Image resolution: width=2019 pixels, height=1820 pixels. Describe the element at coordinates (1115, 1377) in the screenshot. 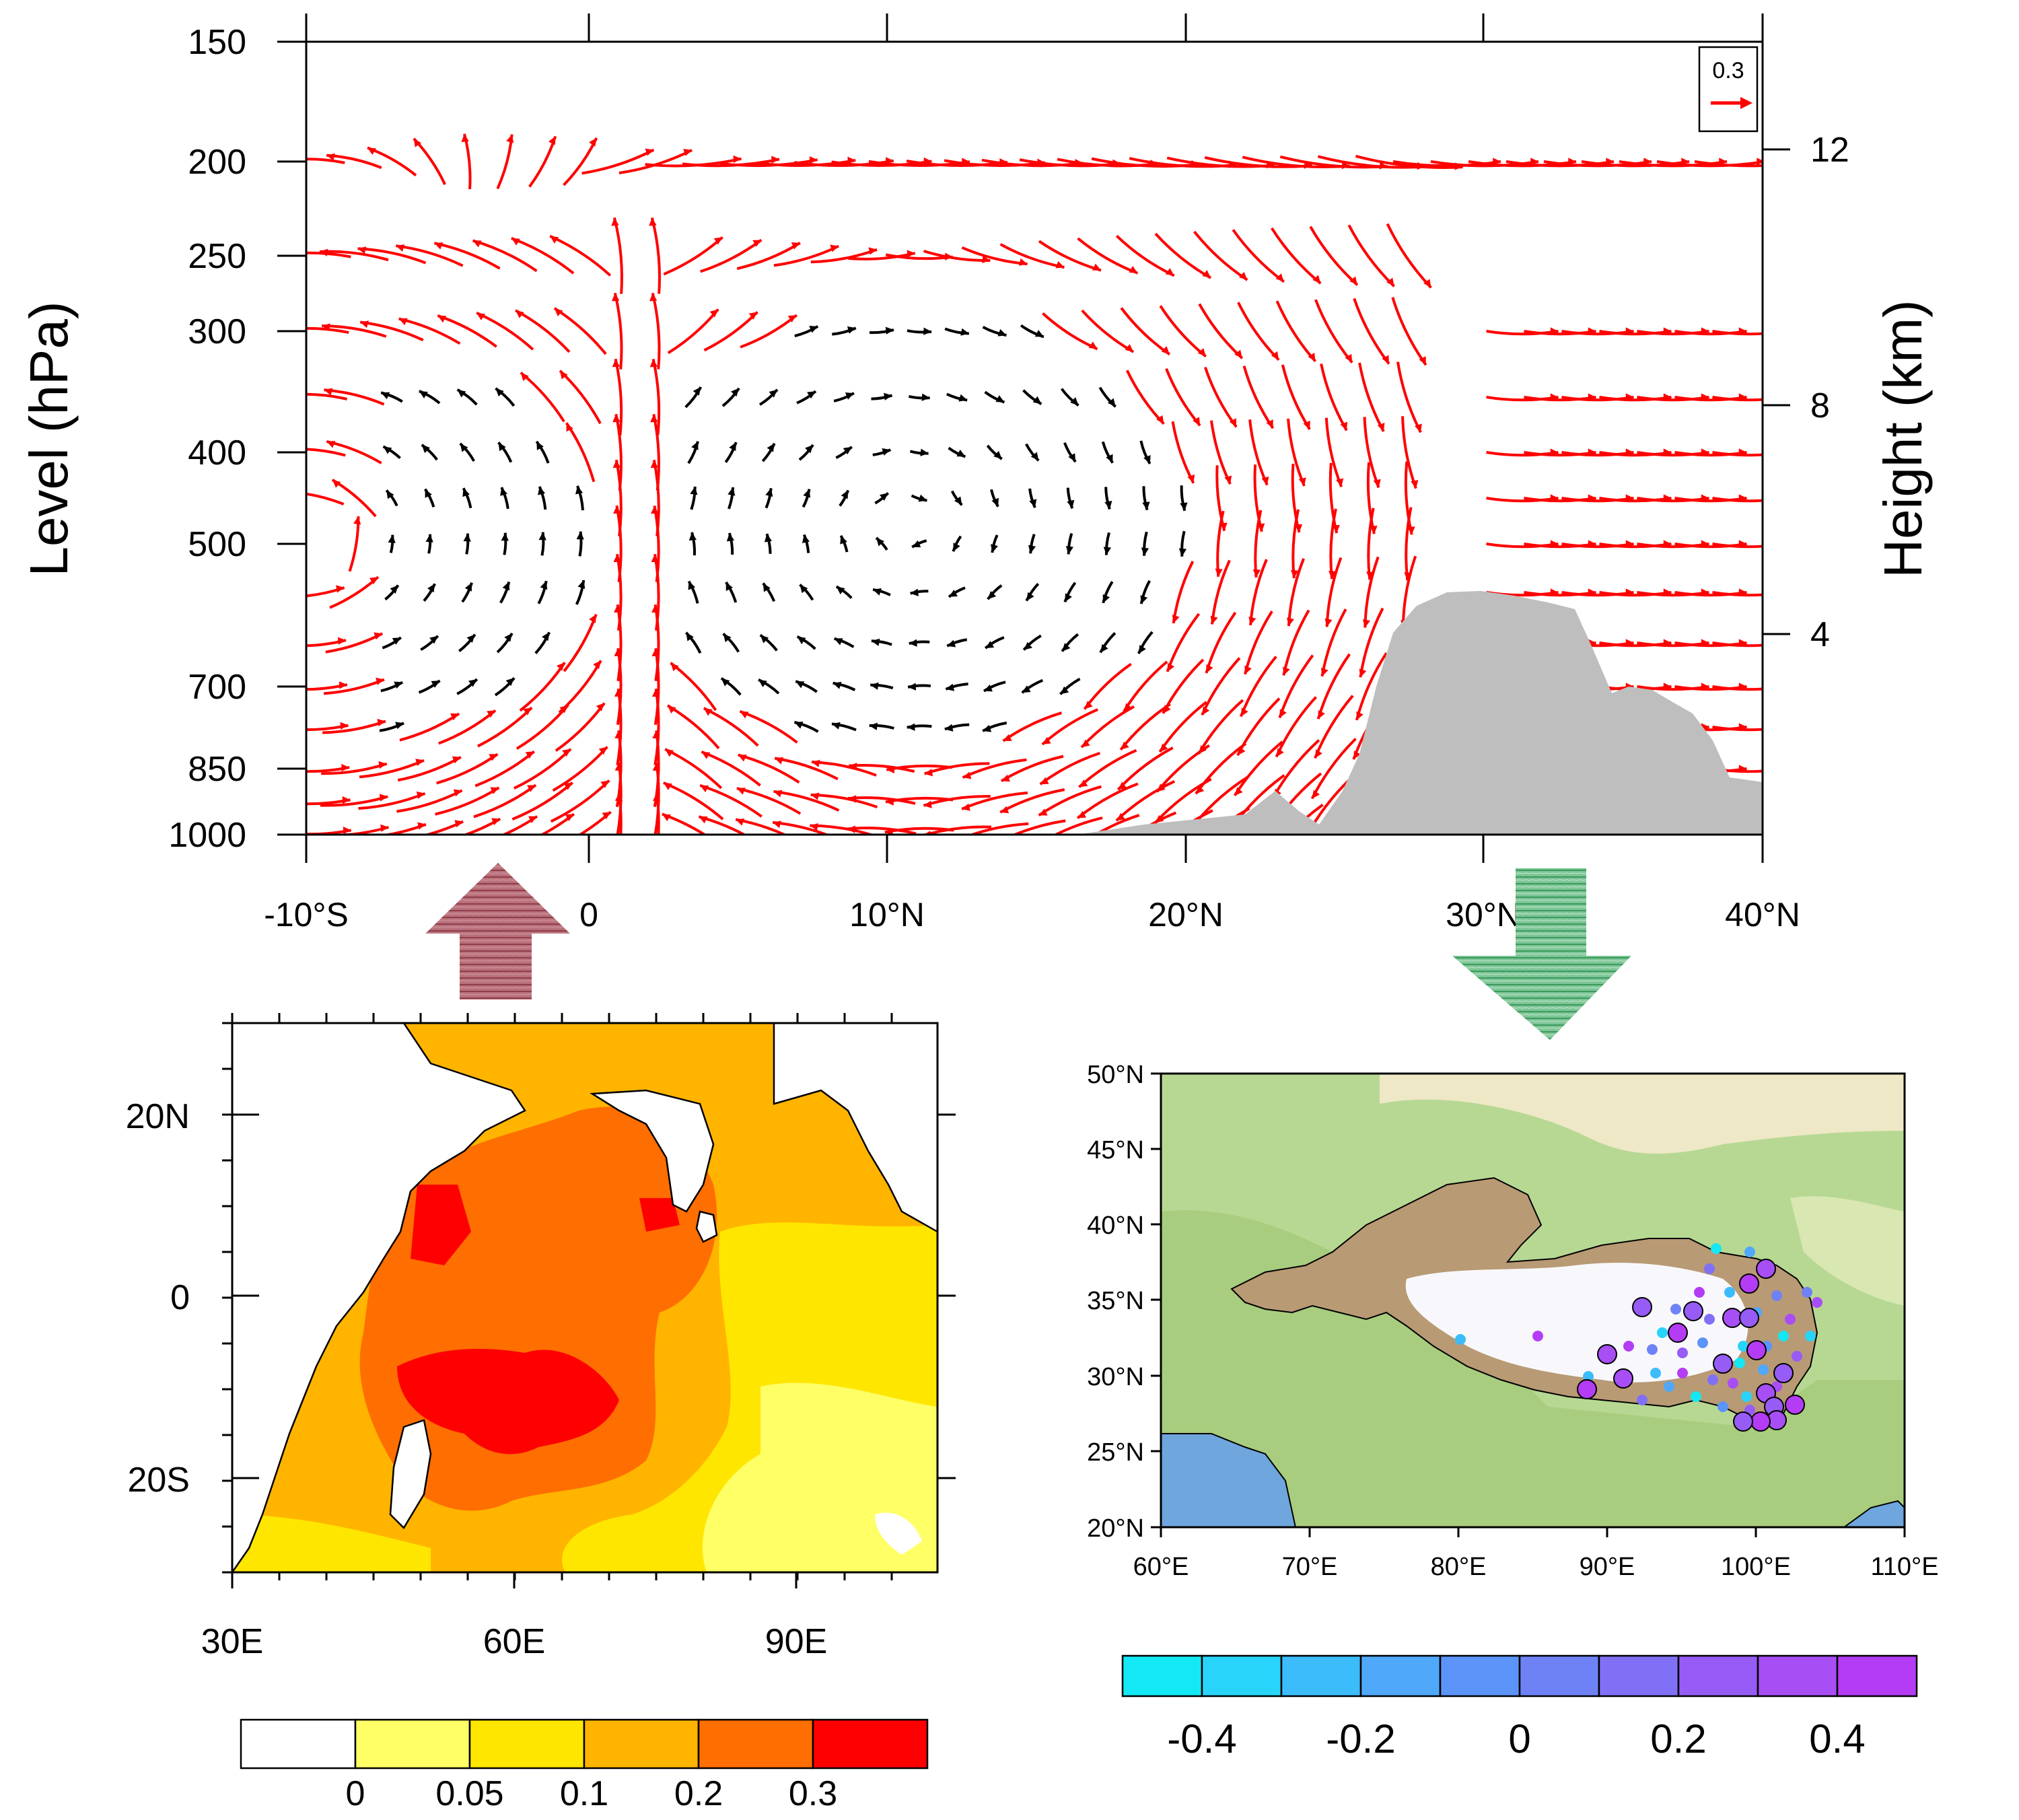

I see `right-map-lat-label: 30°N` at that location.